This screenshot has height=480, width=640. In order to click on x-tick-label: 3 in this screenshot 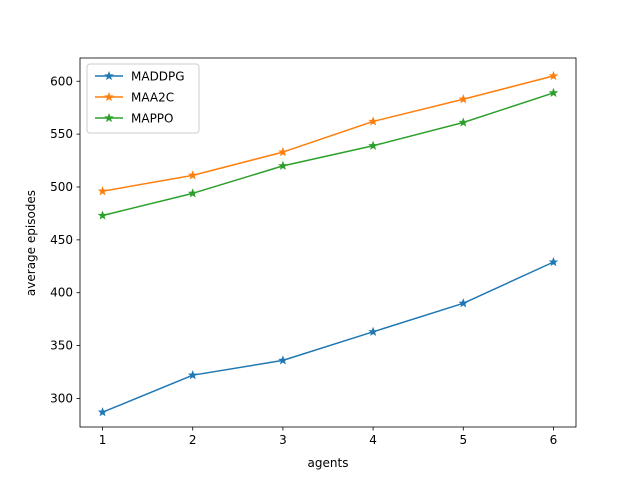, I will do `click(283, 440)`.